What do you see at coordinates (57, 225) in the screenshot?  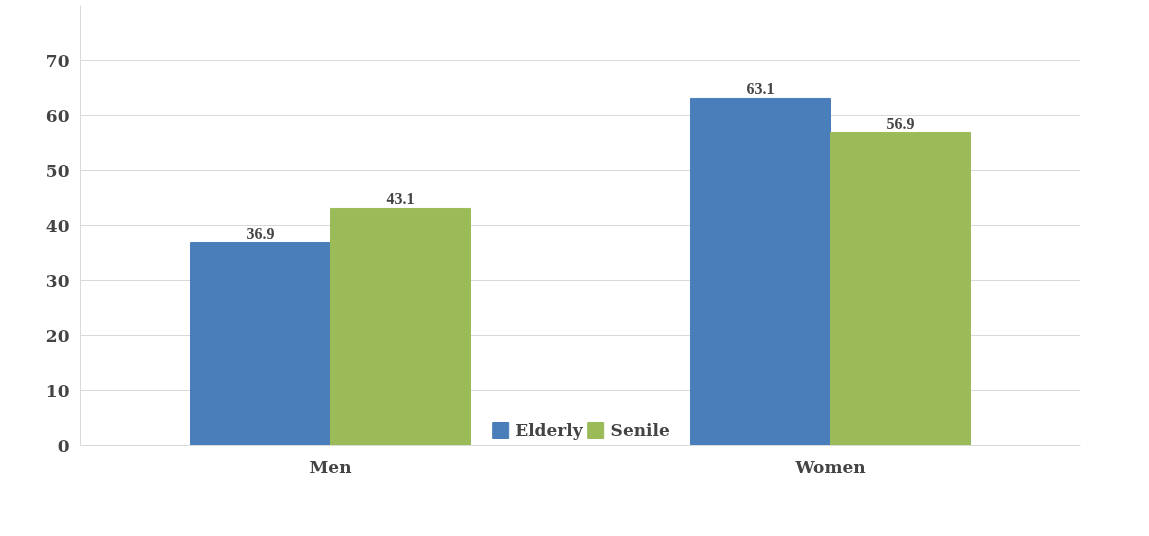 I see `y-tick-label: 40` at bounding box center [57, 225].